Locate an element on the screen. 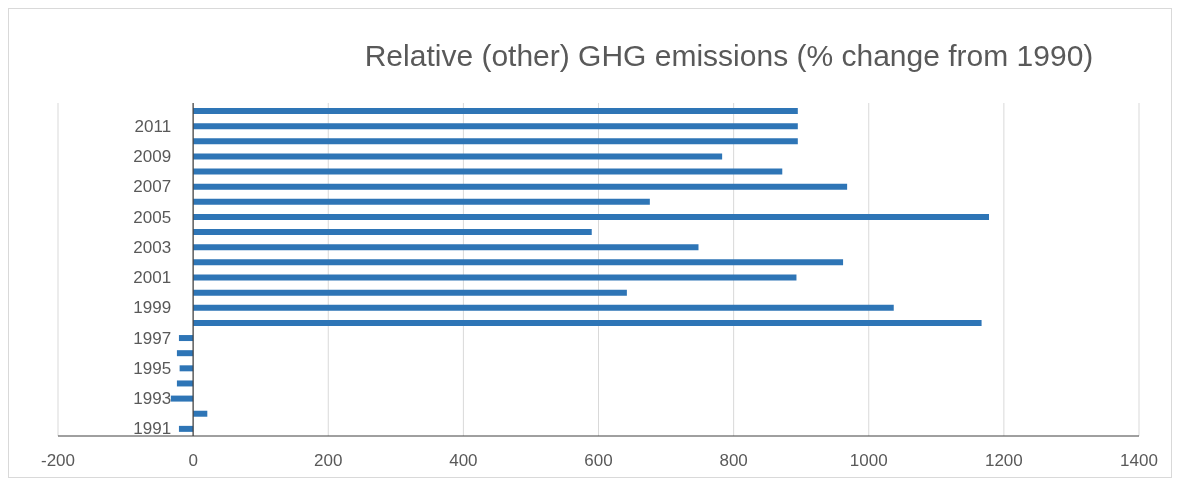 The height and width of the screenshot is (488, 1182). x-tick-label: 1000 is located at coordinates (868, 461).